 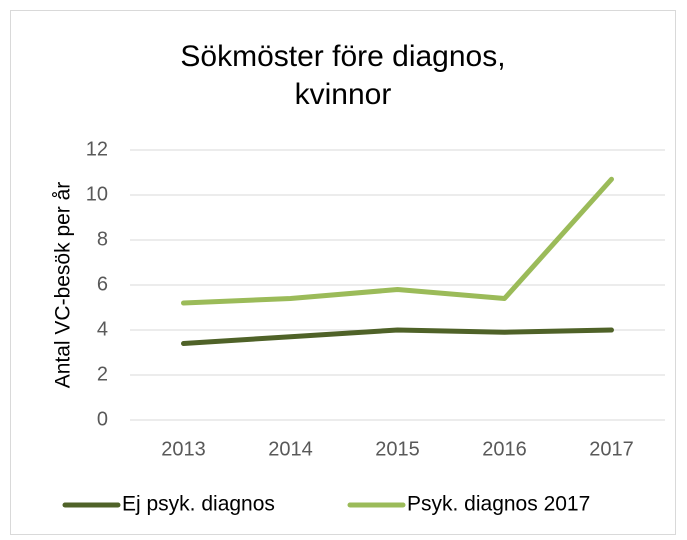 I want to click on x-tick-label: 2015, so click(x=397, y=449).